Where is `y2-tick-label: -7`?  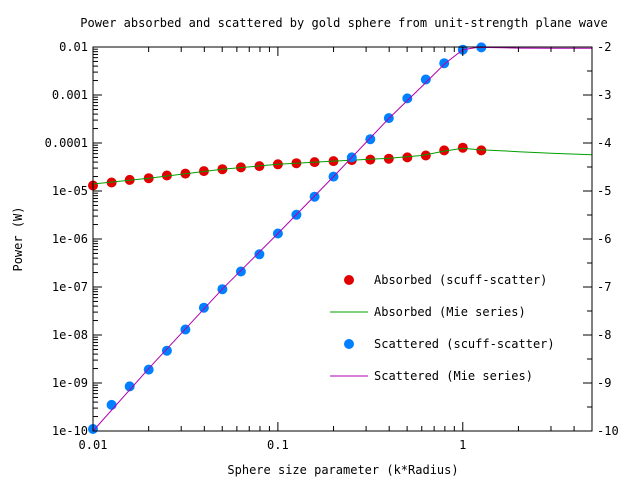 y2-tick-label: -7 is located at coordinates (604, 287).